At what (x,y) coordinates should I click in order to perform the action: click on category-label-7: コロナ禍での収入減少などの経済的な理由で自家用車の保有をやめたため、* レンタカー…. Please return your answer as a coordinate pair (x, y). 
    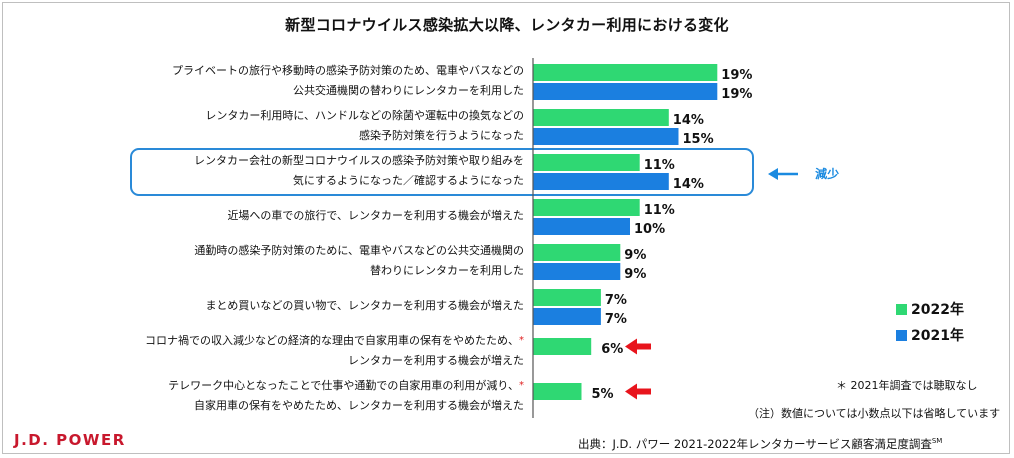
    Looking at the image, I should click on (334, 351).